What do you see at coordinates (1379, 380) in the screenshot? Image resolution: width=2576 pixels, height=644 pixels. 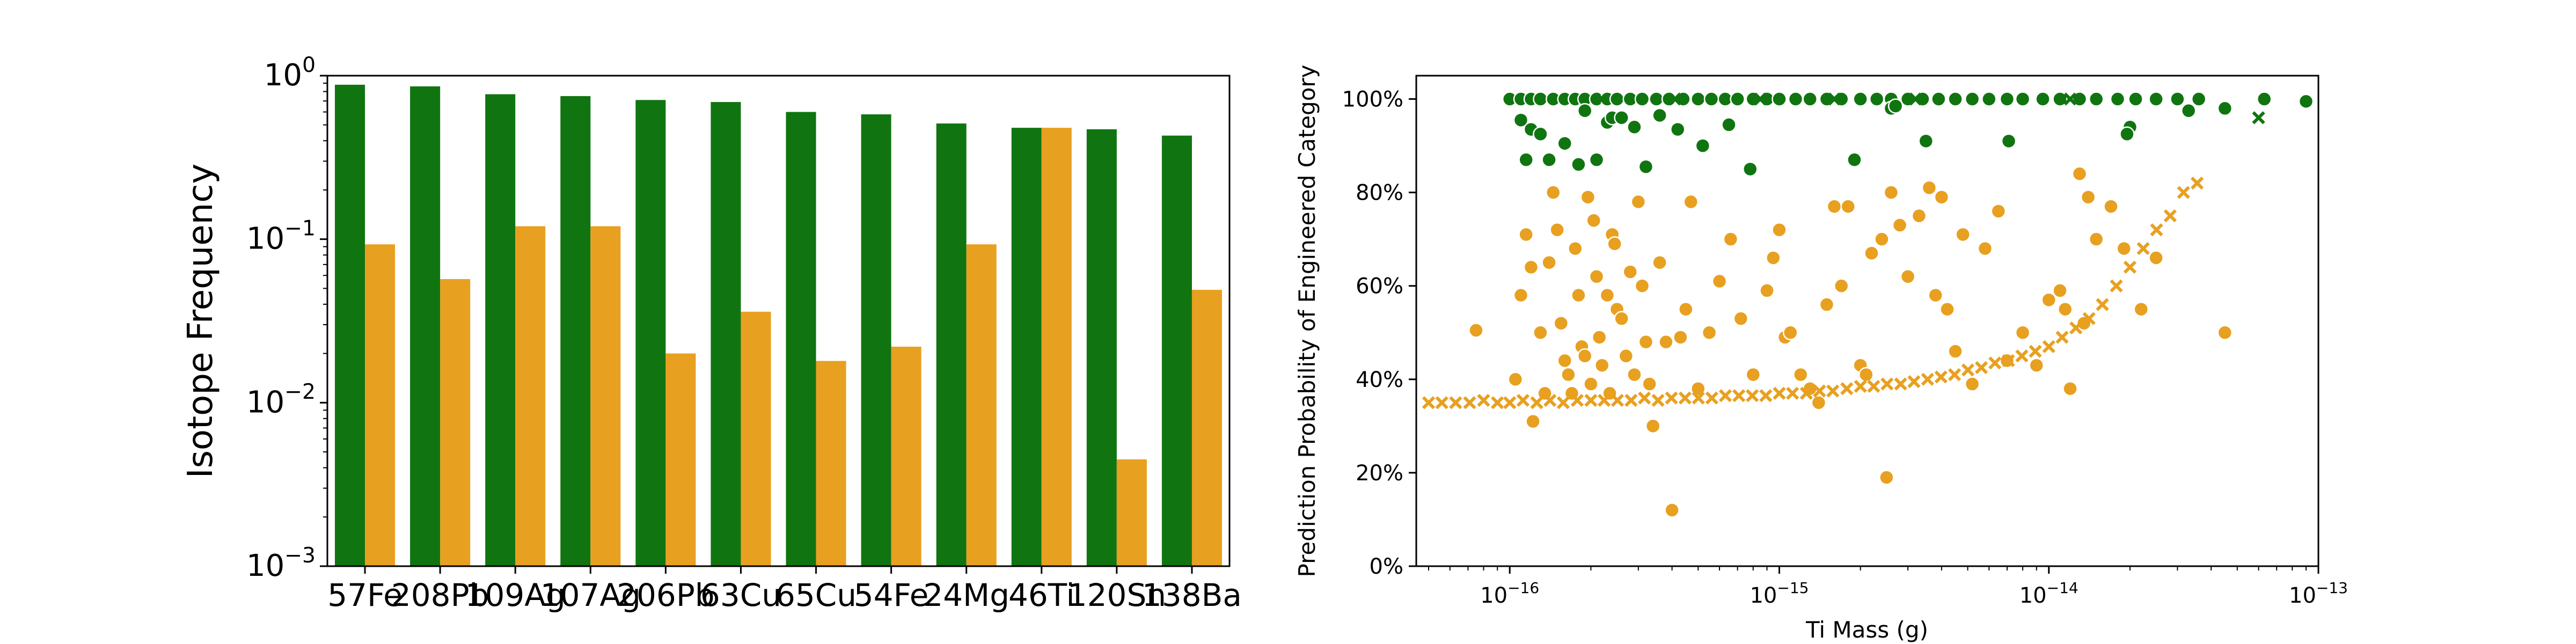 I see `y-tick-label: 40%` at bounding box center [1379, 380].